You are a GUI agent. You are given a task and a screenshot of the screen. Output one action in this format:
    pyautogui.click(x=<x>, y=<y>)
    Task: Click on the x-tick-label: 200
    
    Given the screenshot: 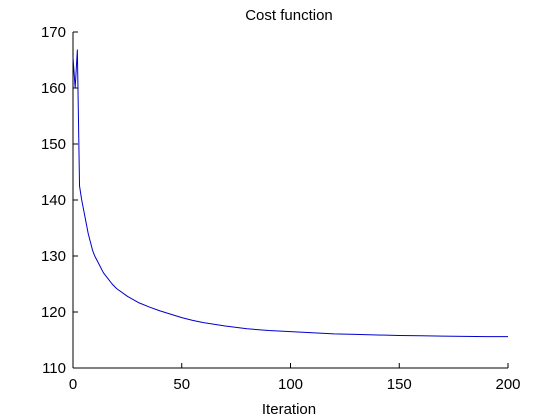 What is the action you would take?
    pyautogui.click(x=507, y=384)
    